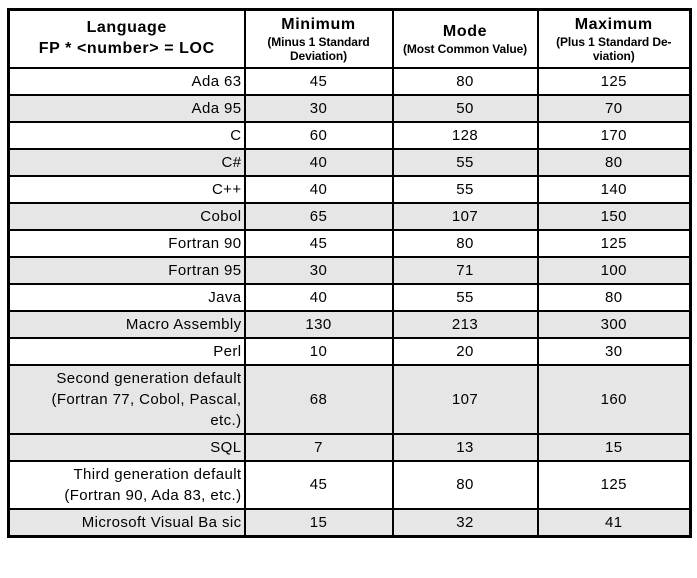  What do you see at coordinates (614, 189) in the screenshot?
I see `maximum-cell: 140` at bounding box center [614, 189].